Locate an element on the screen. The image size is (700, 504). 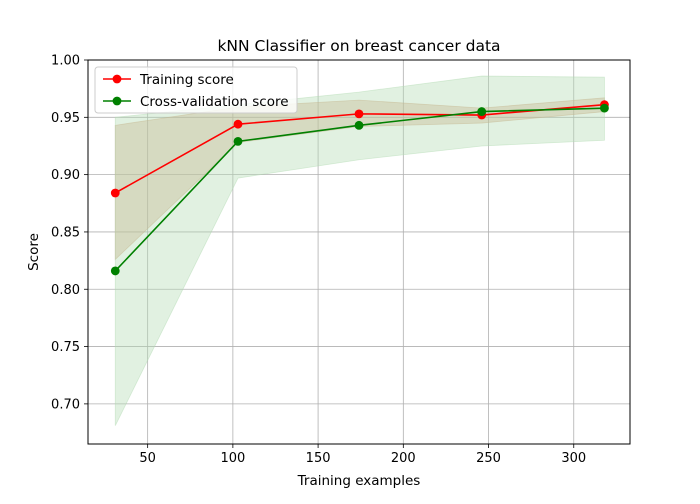
legend: Training score Cross-validation score is located at coordinates (196, 90).